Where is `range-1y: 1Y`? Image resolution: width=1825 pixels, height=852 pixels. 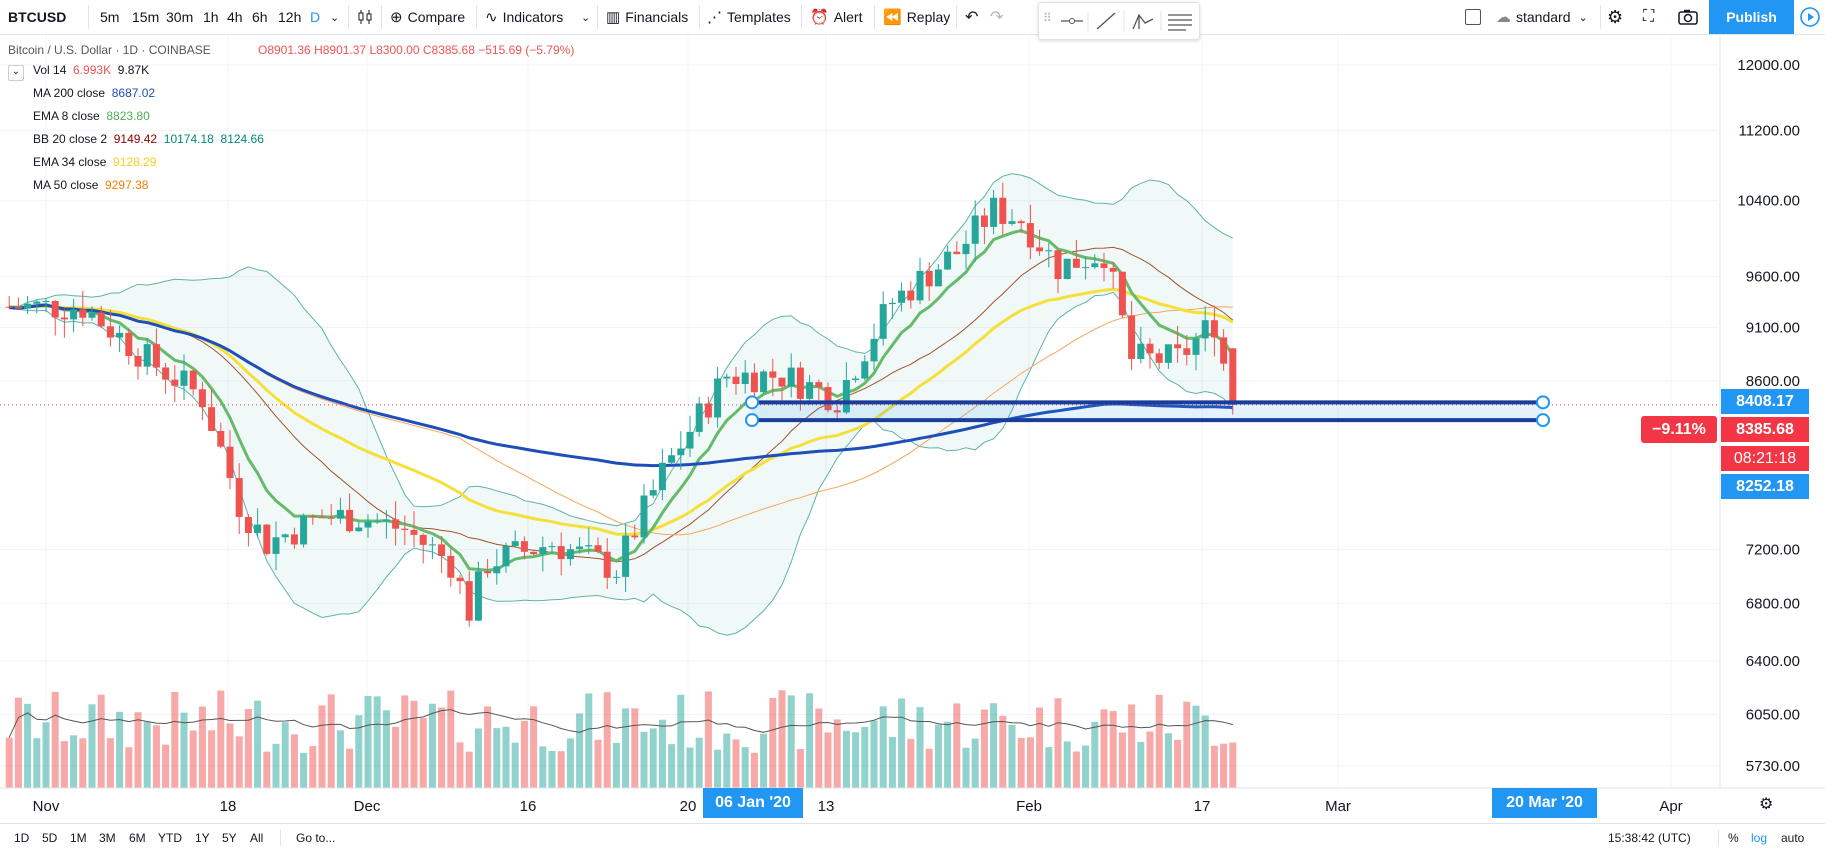
range-1y: 1Y is located at coordinates (202, 838).